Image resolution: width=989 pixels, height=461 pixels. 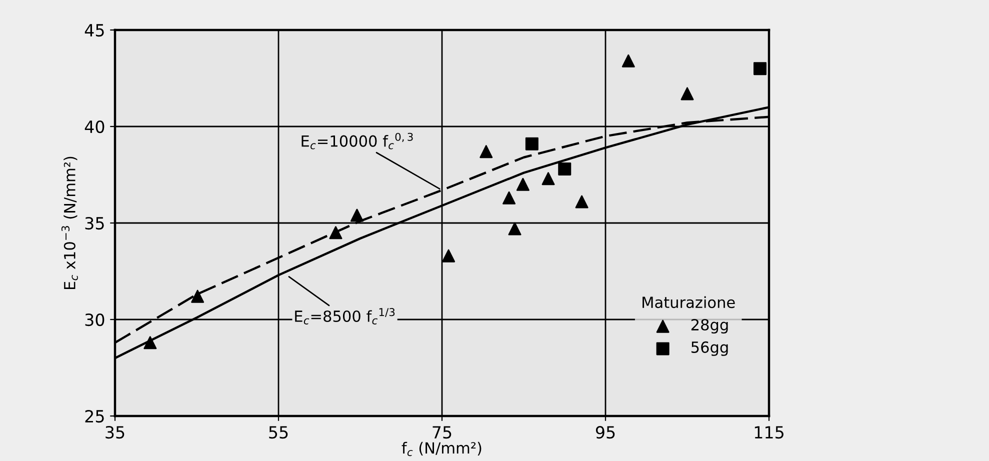 What do you see at coordinates (442, 432) in the screenshot?
I see `x-tick-label: 75` at bounding box center [442, 432].